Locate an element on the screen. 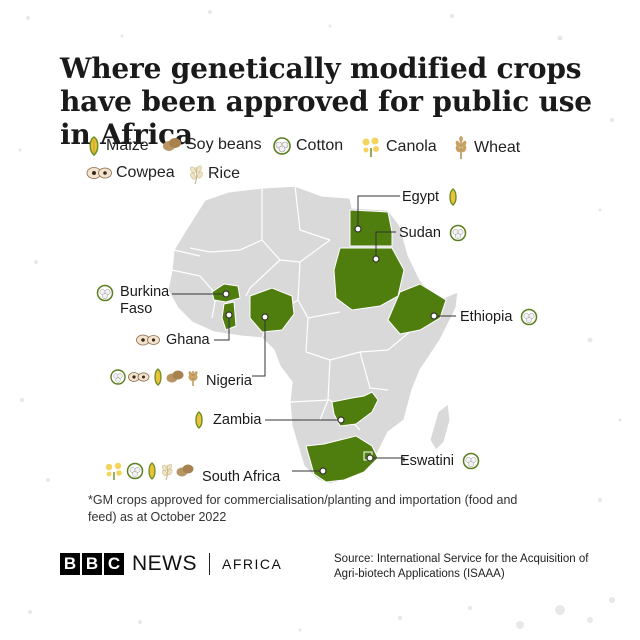  legend-item-cowpea: Cowpea is located at coordinates (130, 173).